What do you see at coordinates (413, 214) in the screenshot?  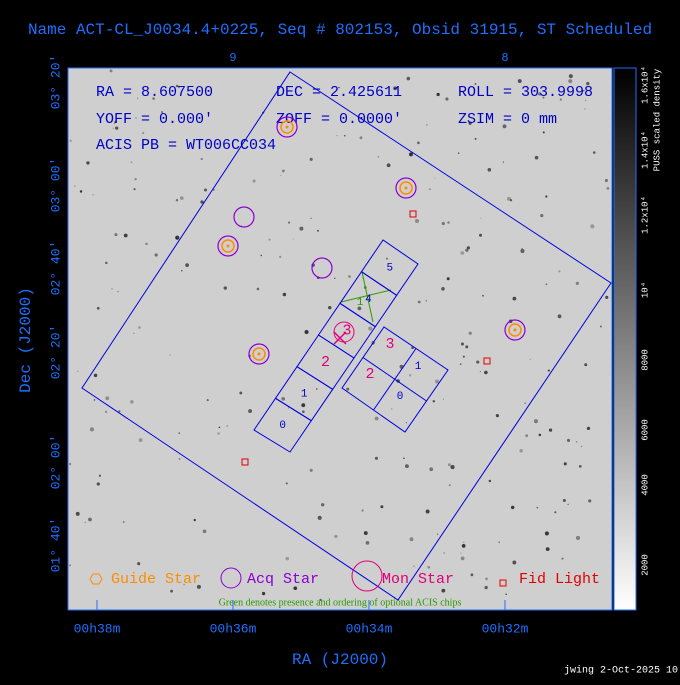 I see `fid-light` at bounding box center [413, 214].